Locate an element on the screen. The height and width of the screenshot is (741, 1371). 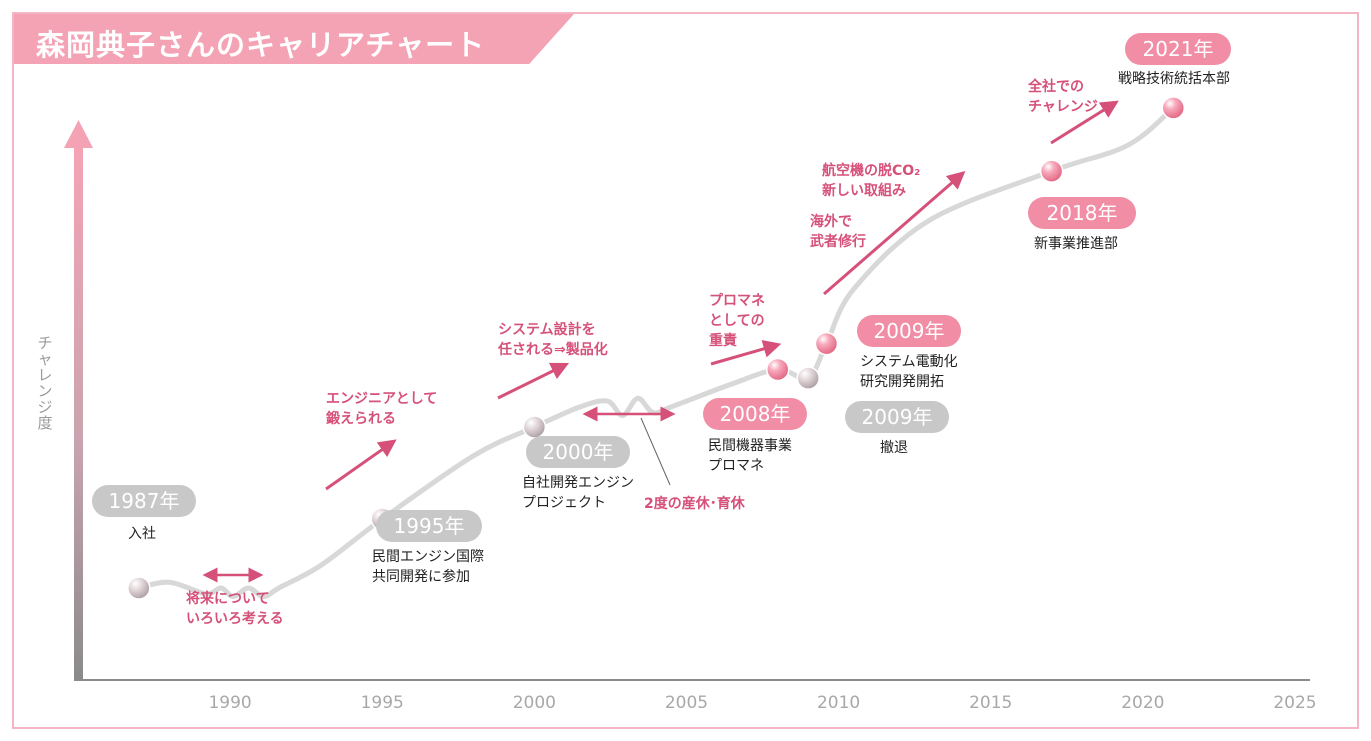
milestone-desc: プロジェクト is located at coordinates (564, 503).